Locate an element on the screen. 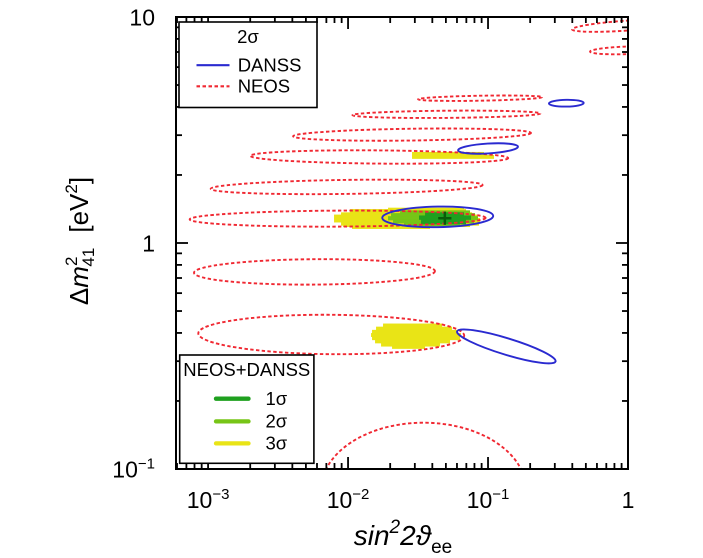 This screenshot has height=558, width=703. legend-bottom: NEOS+DANSS 1σ 2σ 3σ is located at coordinates (246, 409).